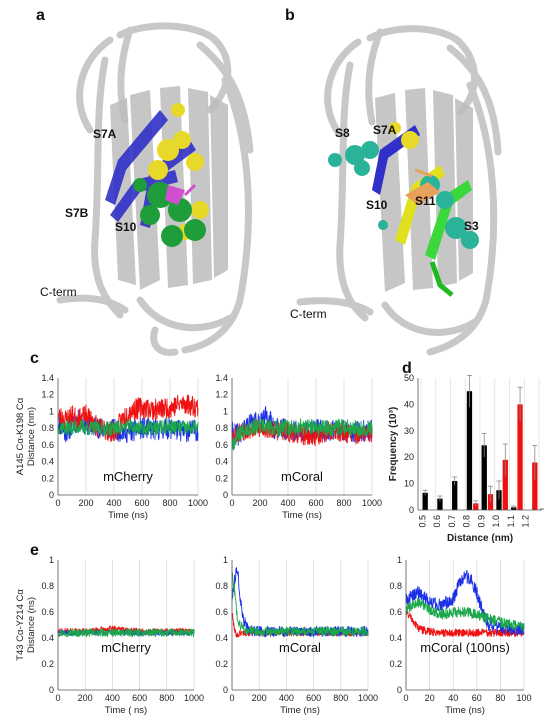 The width and height of the screenshot is (550, 715). I want to click on structure-b-label-s11: S11, so click(425, 201).